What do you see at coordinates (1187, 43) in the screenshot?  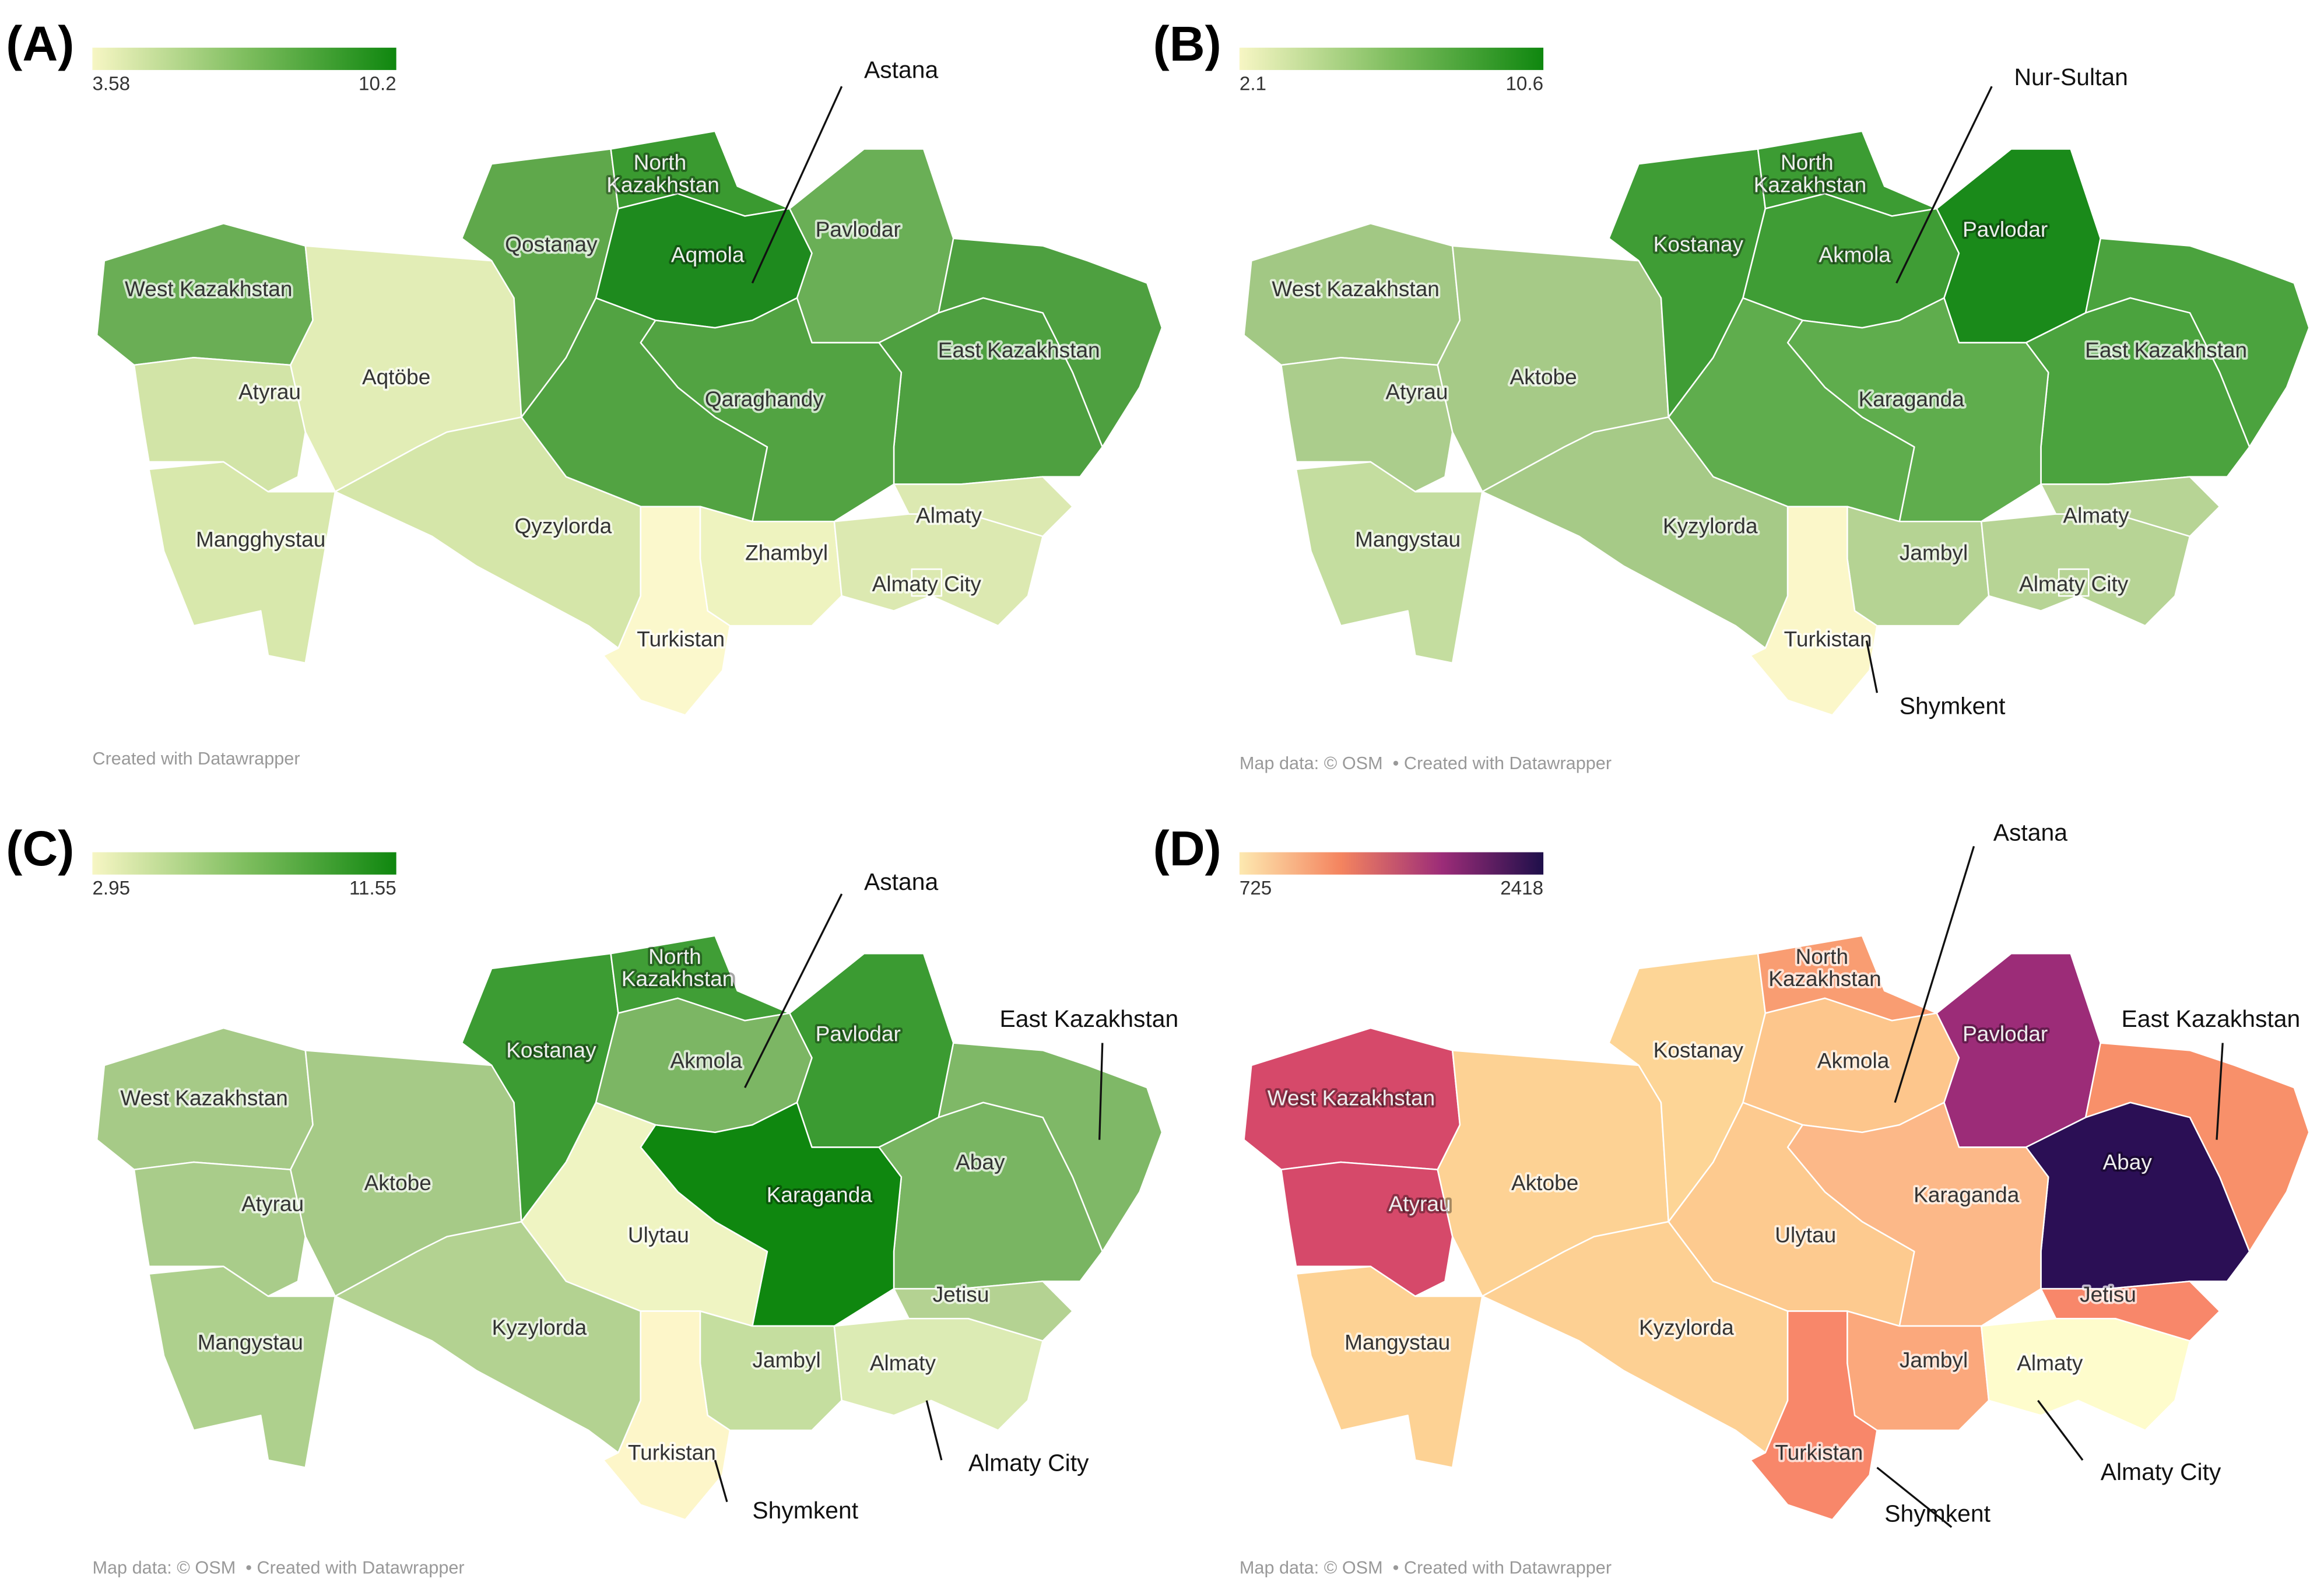 I see `panel-letter: (B)` at bounding box center [1187, 43].